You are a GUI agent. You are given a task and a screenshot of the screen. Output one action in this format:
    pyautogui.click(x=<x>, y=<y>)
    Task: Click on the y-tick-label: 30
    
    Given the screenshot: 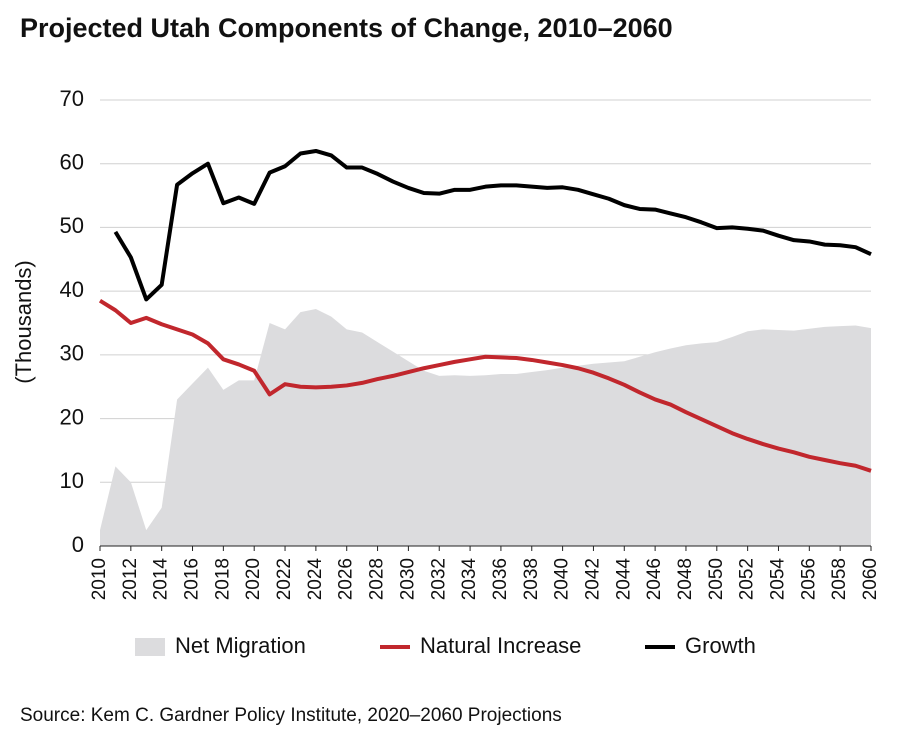 What is the action you would take?
    pyautogui.click(x=72, y=353)
    